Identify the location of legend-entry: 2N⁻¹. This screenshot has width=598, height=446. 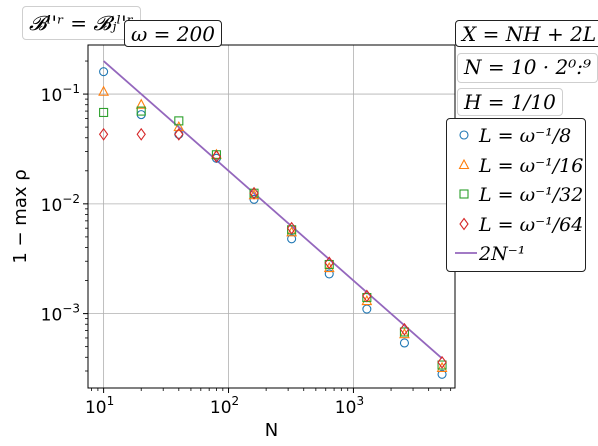
(516, 253).